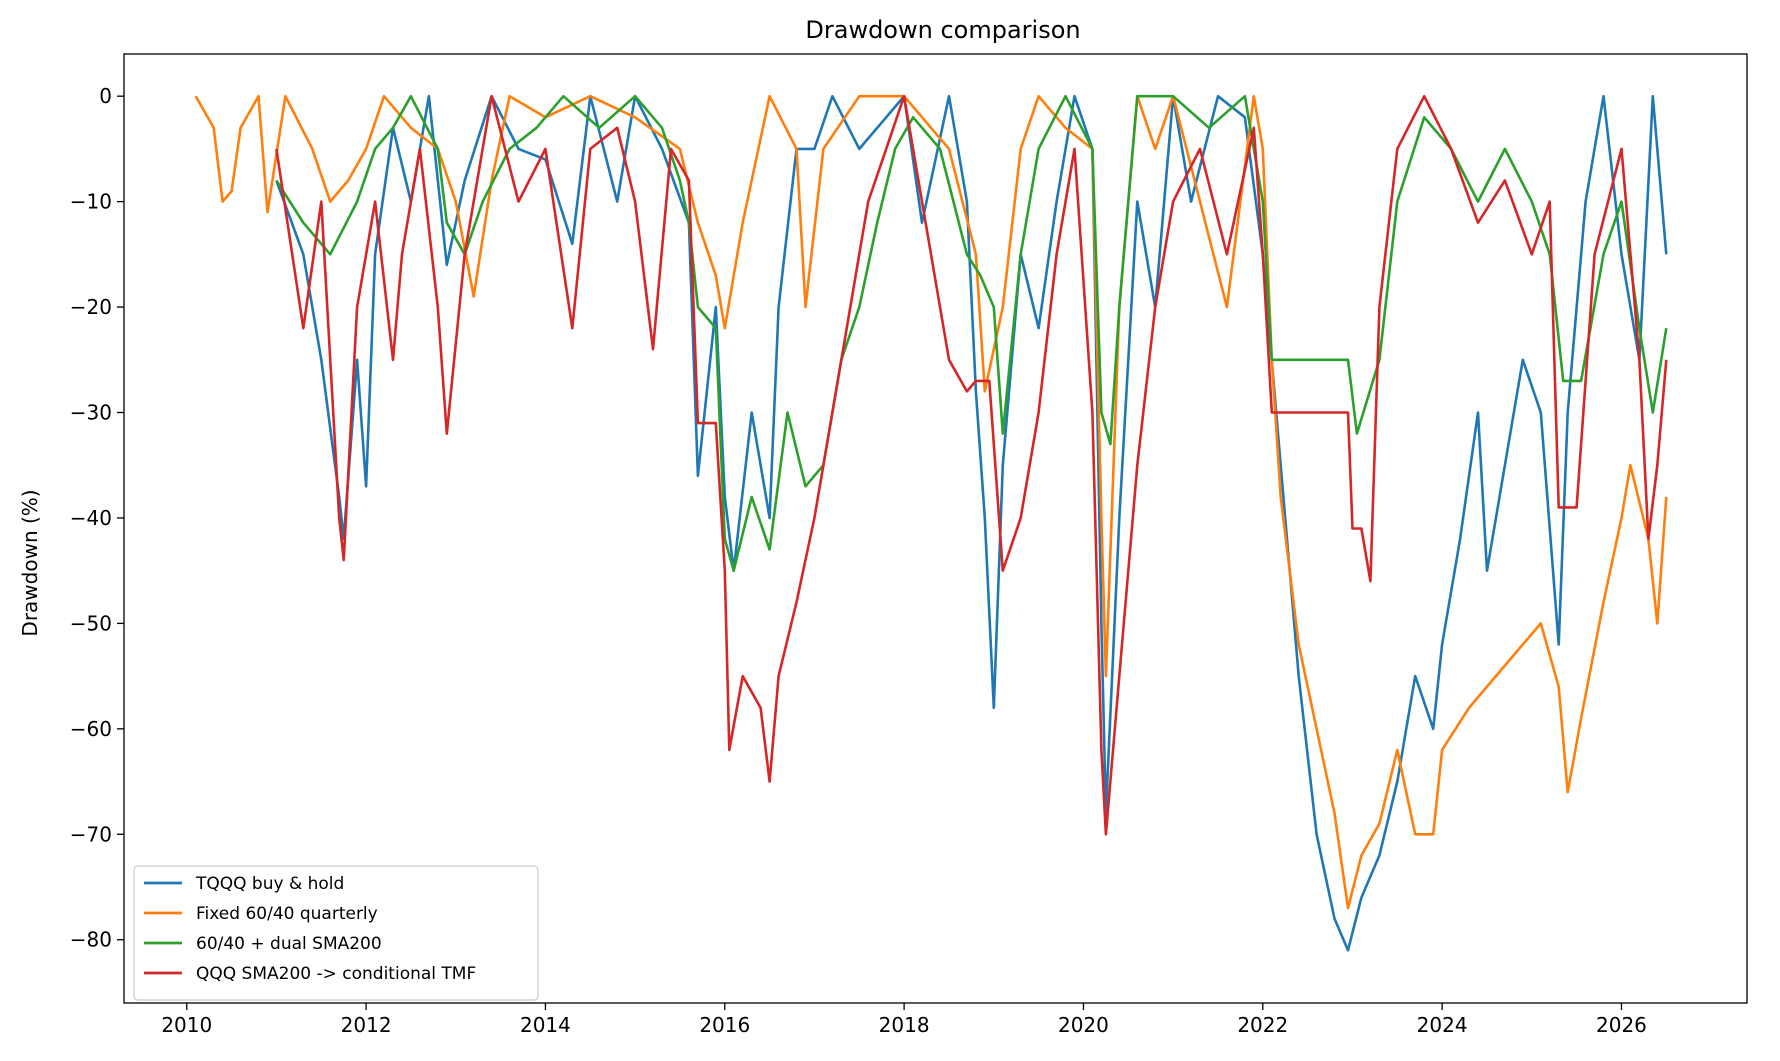 This screenshot has height=1061, width=1780. Describe the element at coordinates (105, 96) in the screenshot. I see `y-tick-label: 0` at that location.